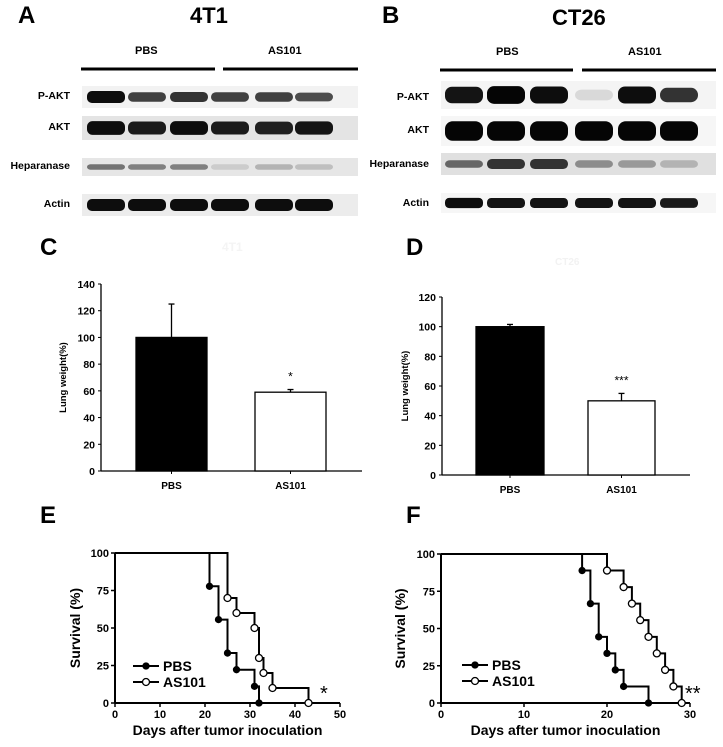 This screenshot has width=723, height=747. Describe the element at coordinates (513, 681) in the screenshot. I see `legend-label: AS101` at that location.